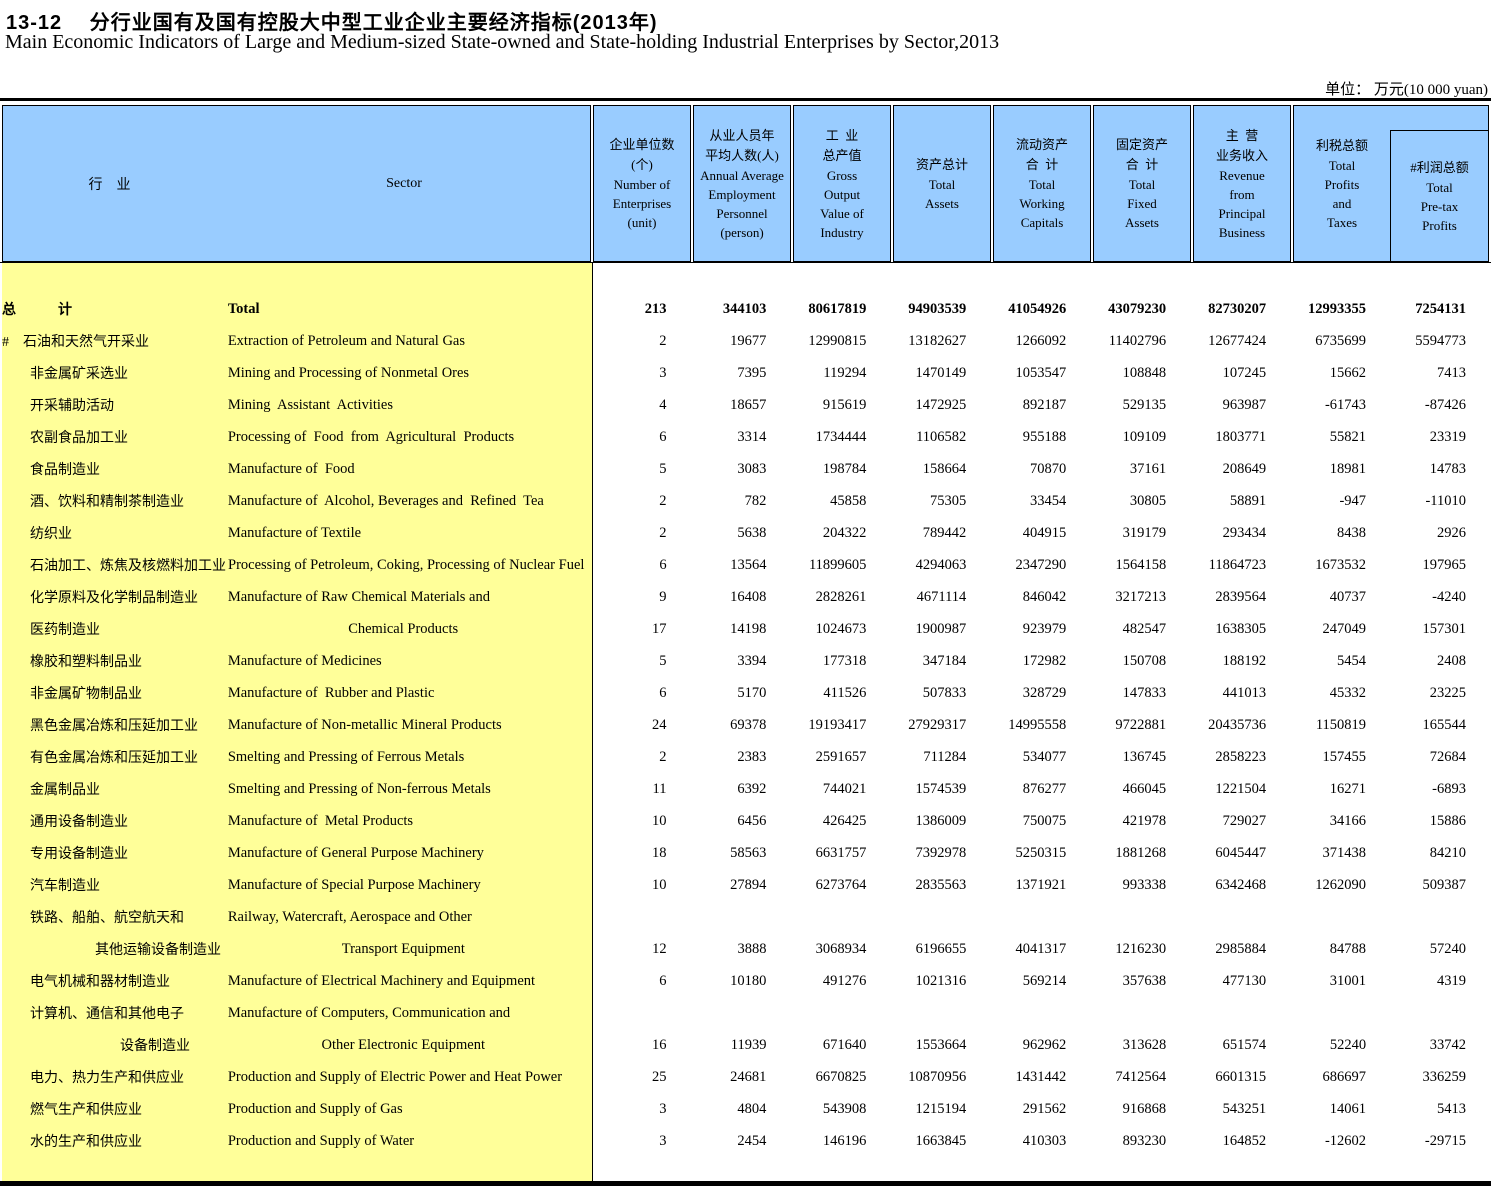 This screenshot has height=1192, width=1491. I want to click on value-cell: 569214, so click(1044, 980).